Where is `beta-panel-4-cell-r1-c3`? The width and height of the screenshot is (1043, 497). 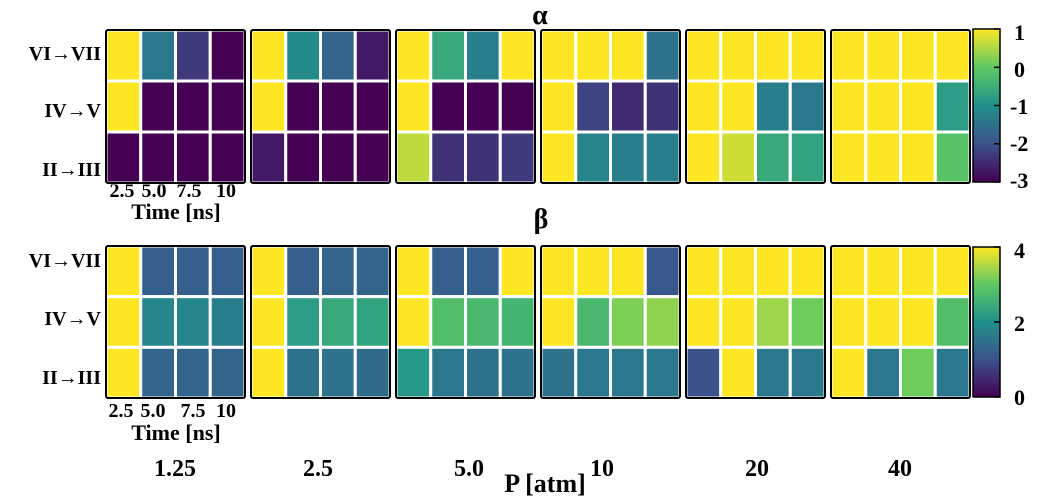
beta-panel-4-cell-r1-c3 is located at coordinates (807, 322).